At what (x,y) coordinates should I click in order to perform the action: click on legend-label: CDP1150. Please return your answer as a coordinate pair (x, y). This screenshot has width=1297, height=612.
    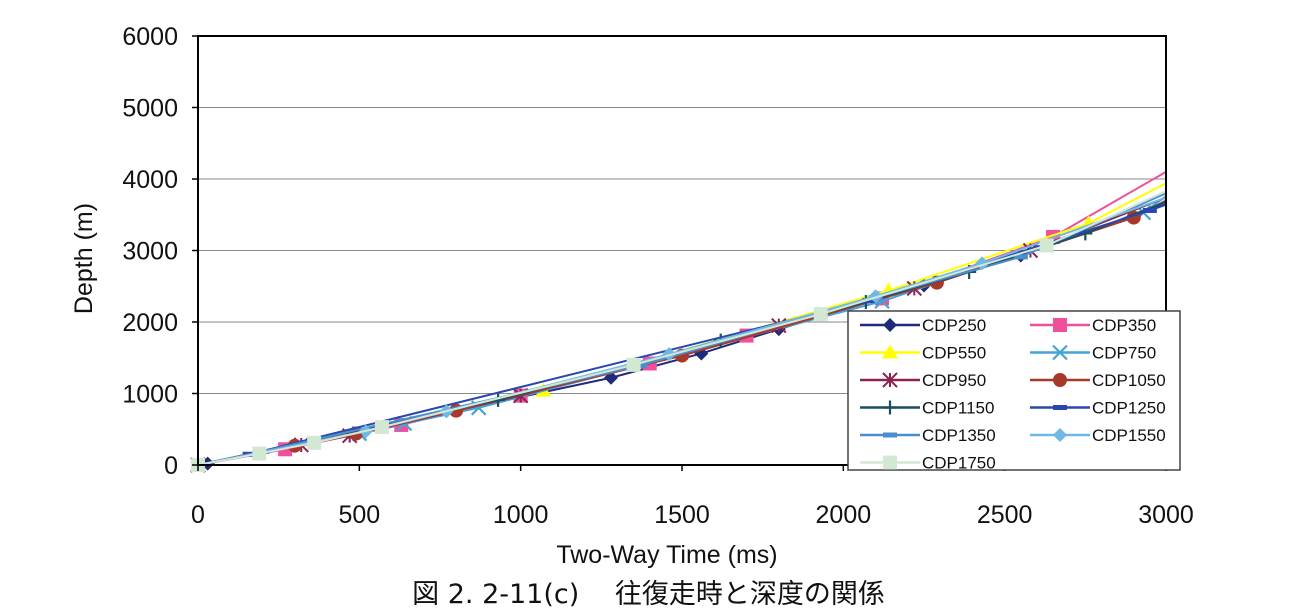
    Looking at the image, I should click on (958, 408).